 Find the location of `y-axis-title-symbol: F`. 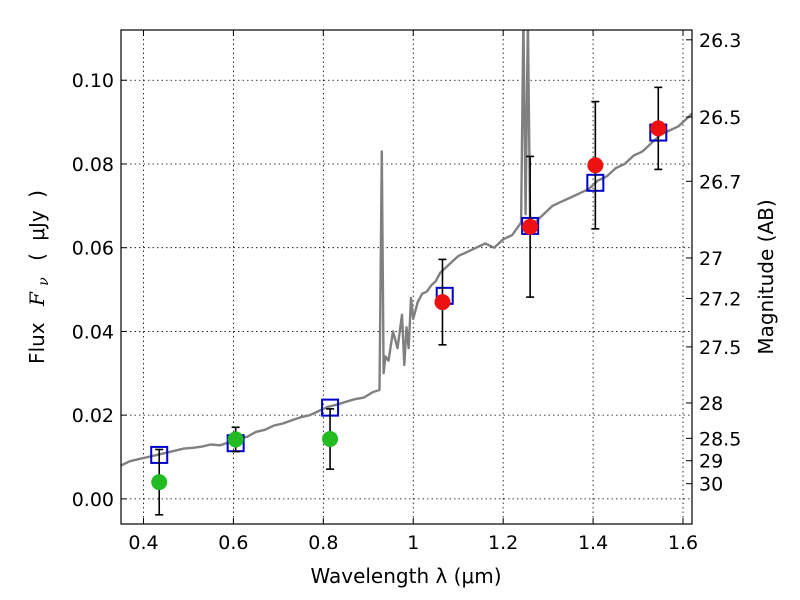

y-axis-title-symbol: F is located at coordinates (37, 299).